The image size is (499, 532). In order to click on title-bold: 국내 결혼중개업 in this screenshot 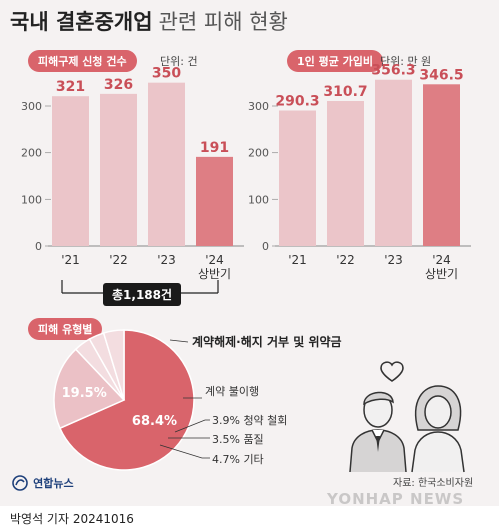, I will do `click(81, 22)`.